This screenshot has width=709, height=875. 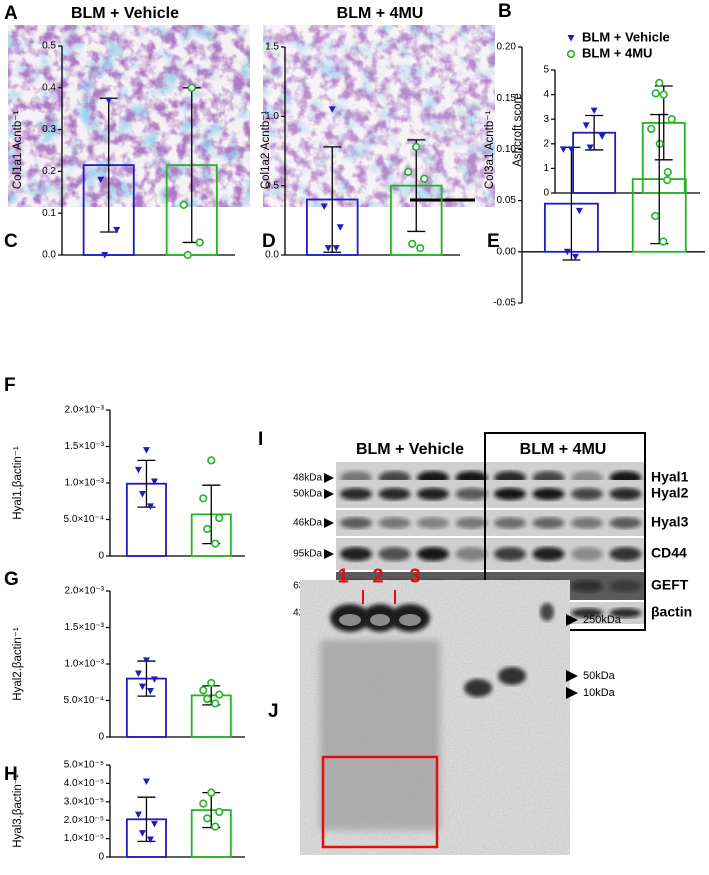 I want to click on y-axis-label: Hyal1.βactin⁻¹, so click(x=18, y=483).